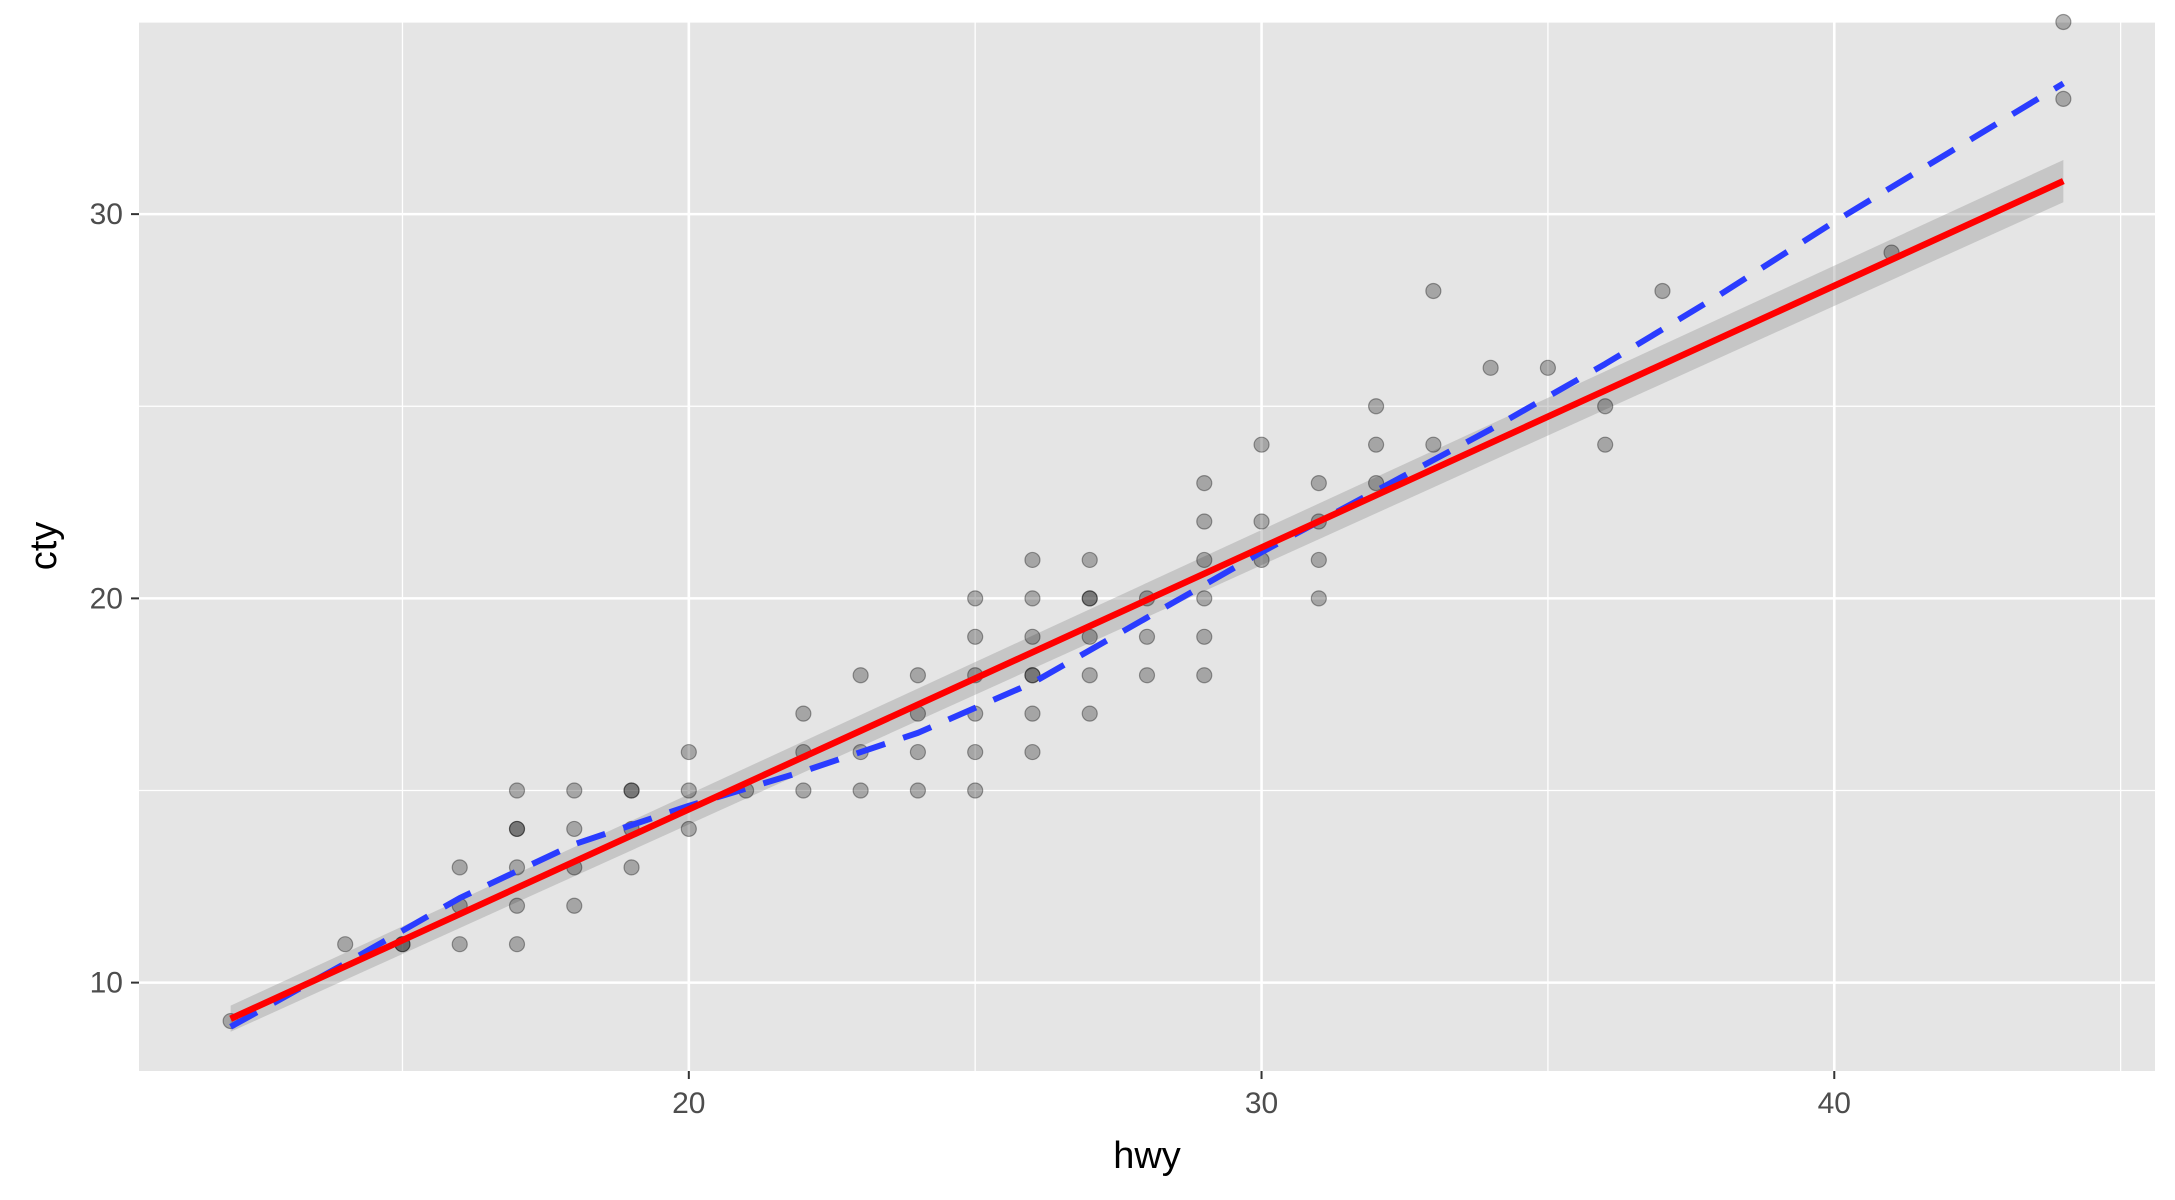  I want to click on y-tick-label: 10, so click(106, 983).